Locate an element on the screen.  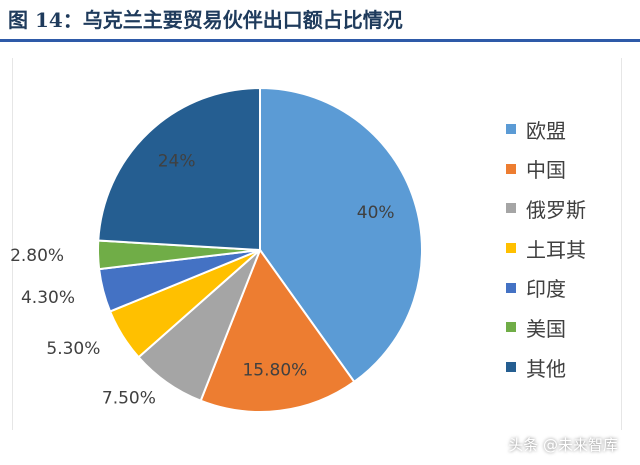
legend-item-1: 欧盟 is located at coordinates (566, 129).